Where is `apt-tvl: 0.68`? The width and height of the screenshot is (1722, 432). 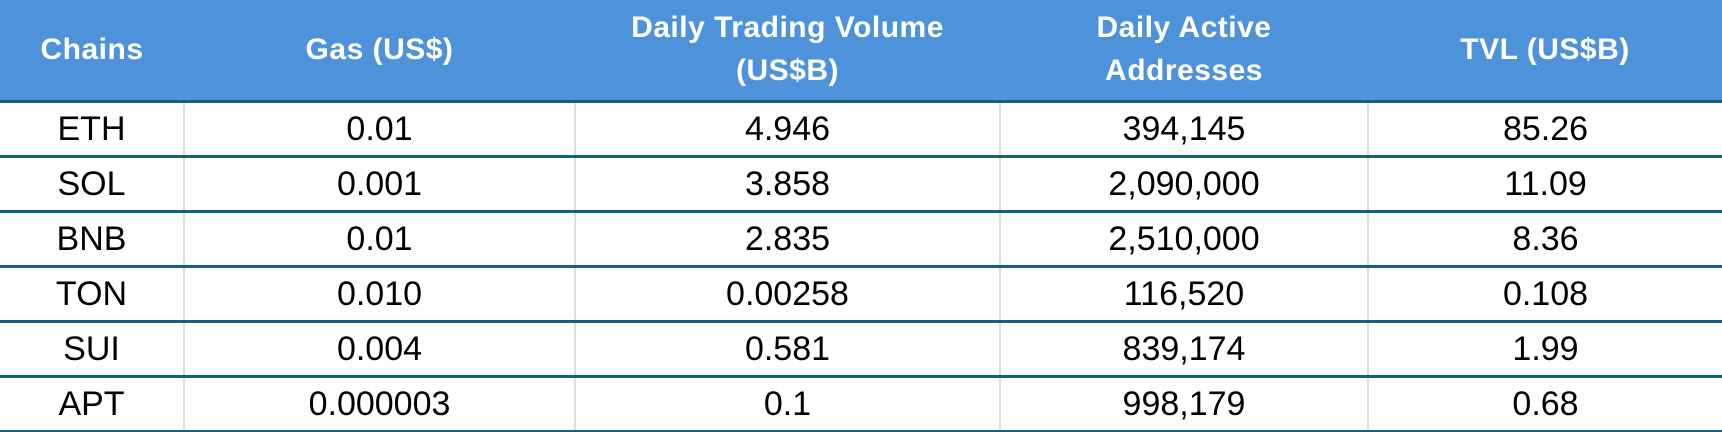 apt-tvl: 0.68 is located at coordinates (1544, 404).